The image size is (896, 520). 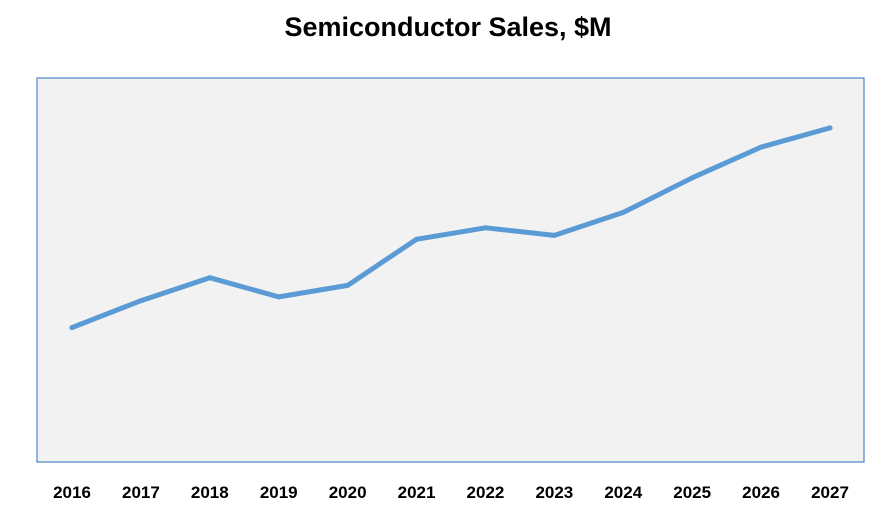 I want to click on data-point-2023, so click(x=554, y=235).